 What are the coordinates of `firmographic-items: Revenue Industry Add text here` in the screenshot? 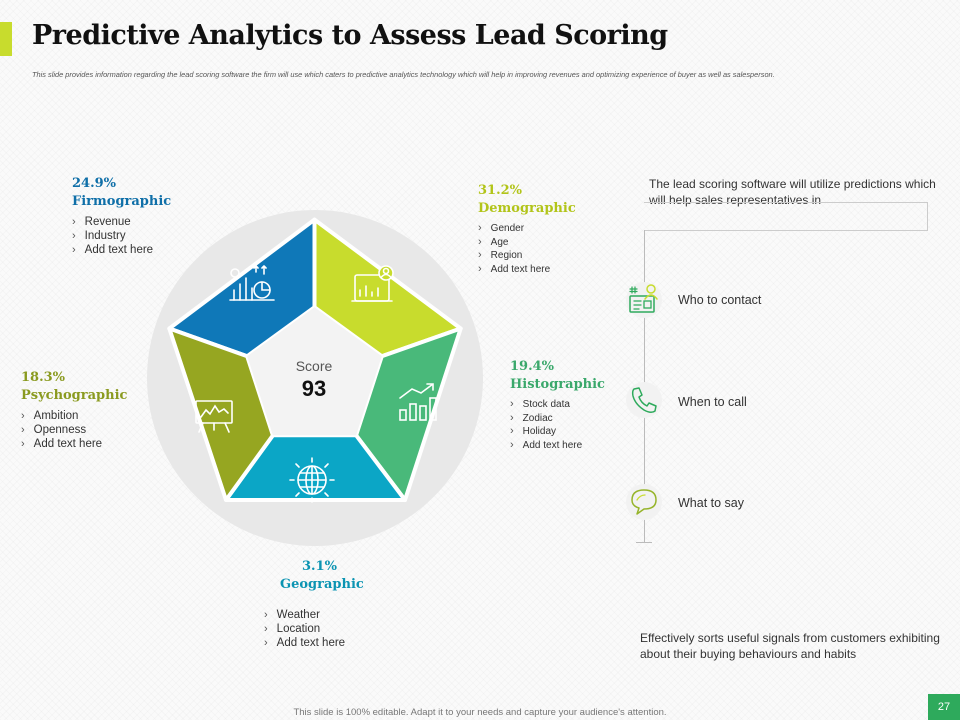 It's located at (121, 236).